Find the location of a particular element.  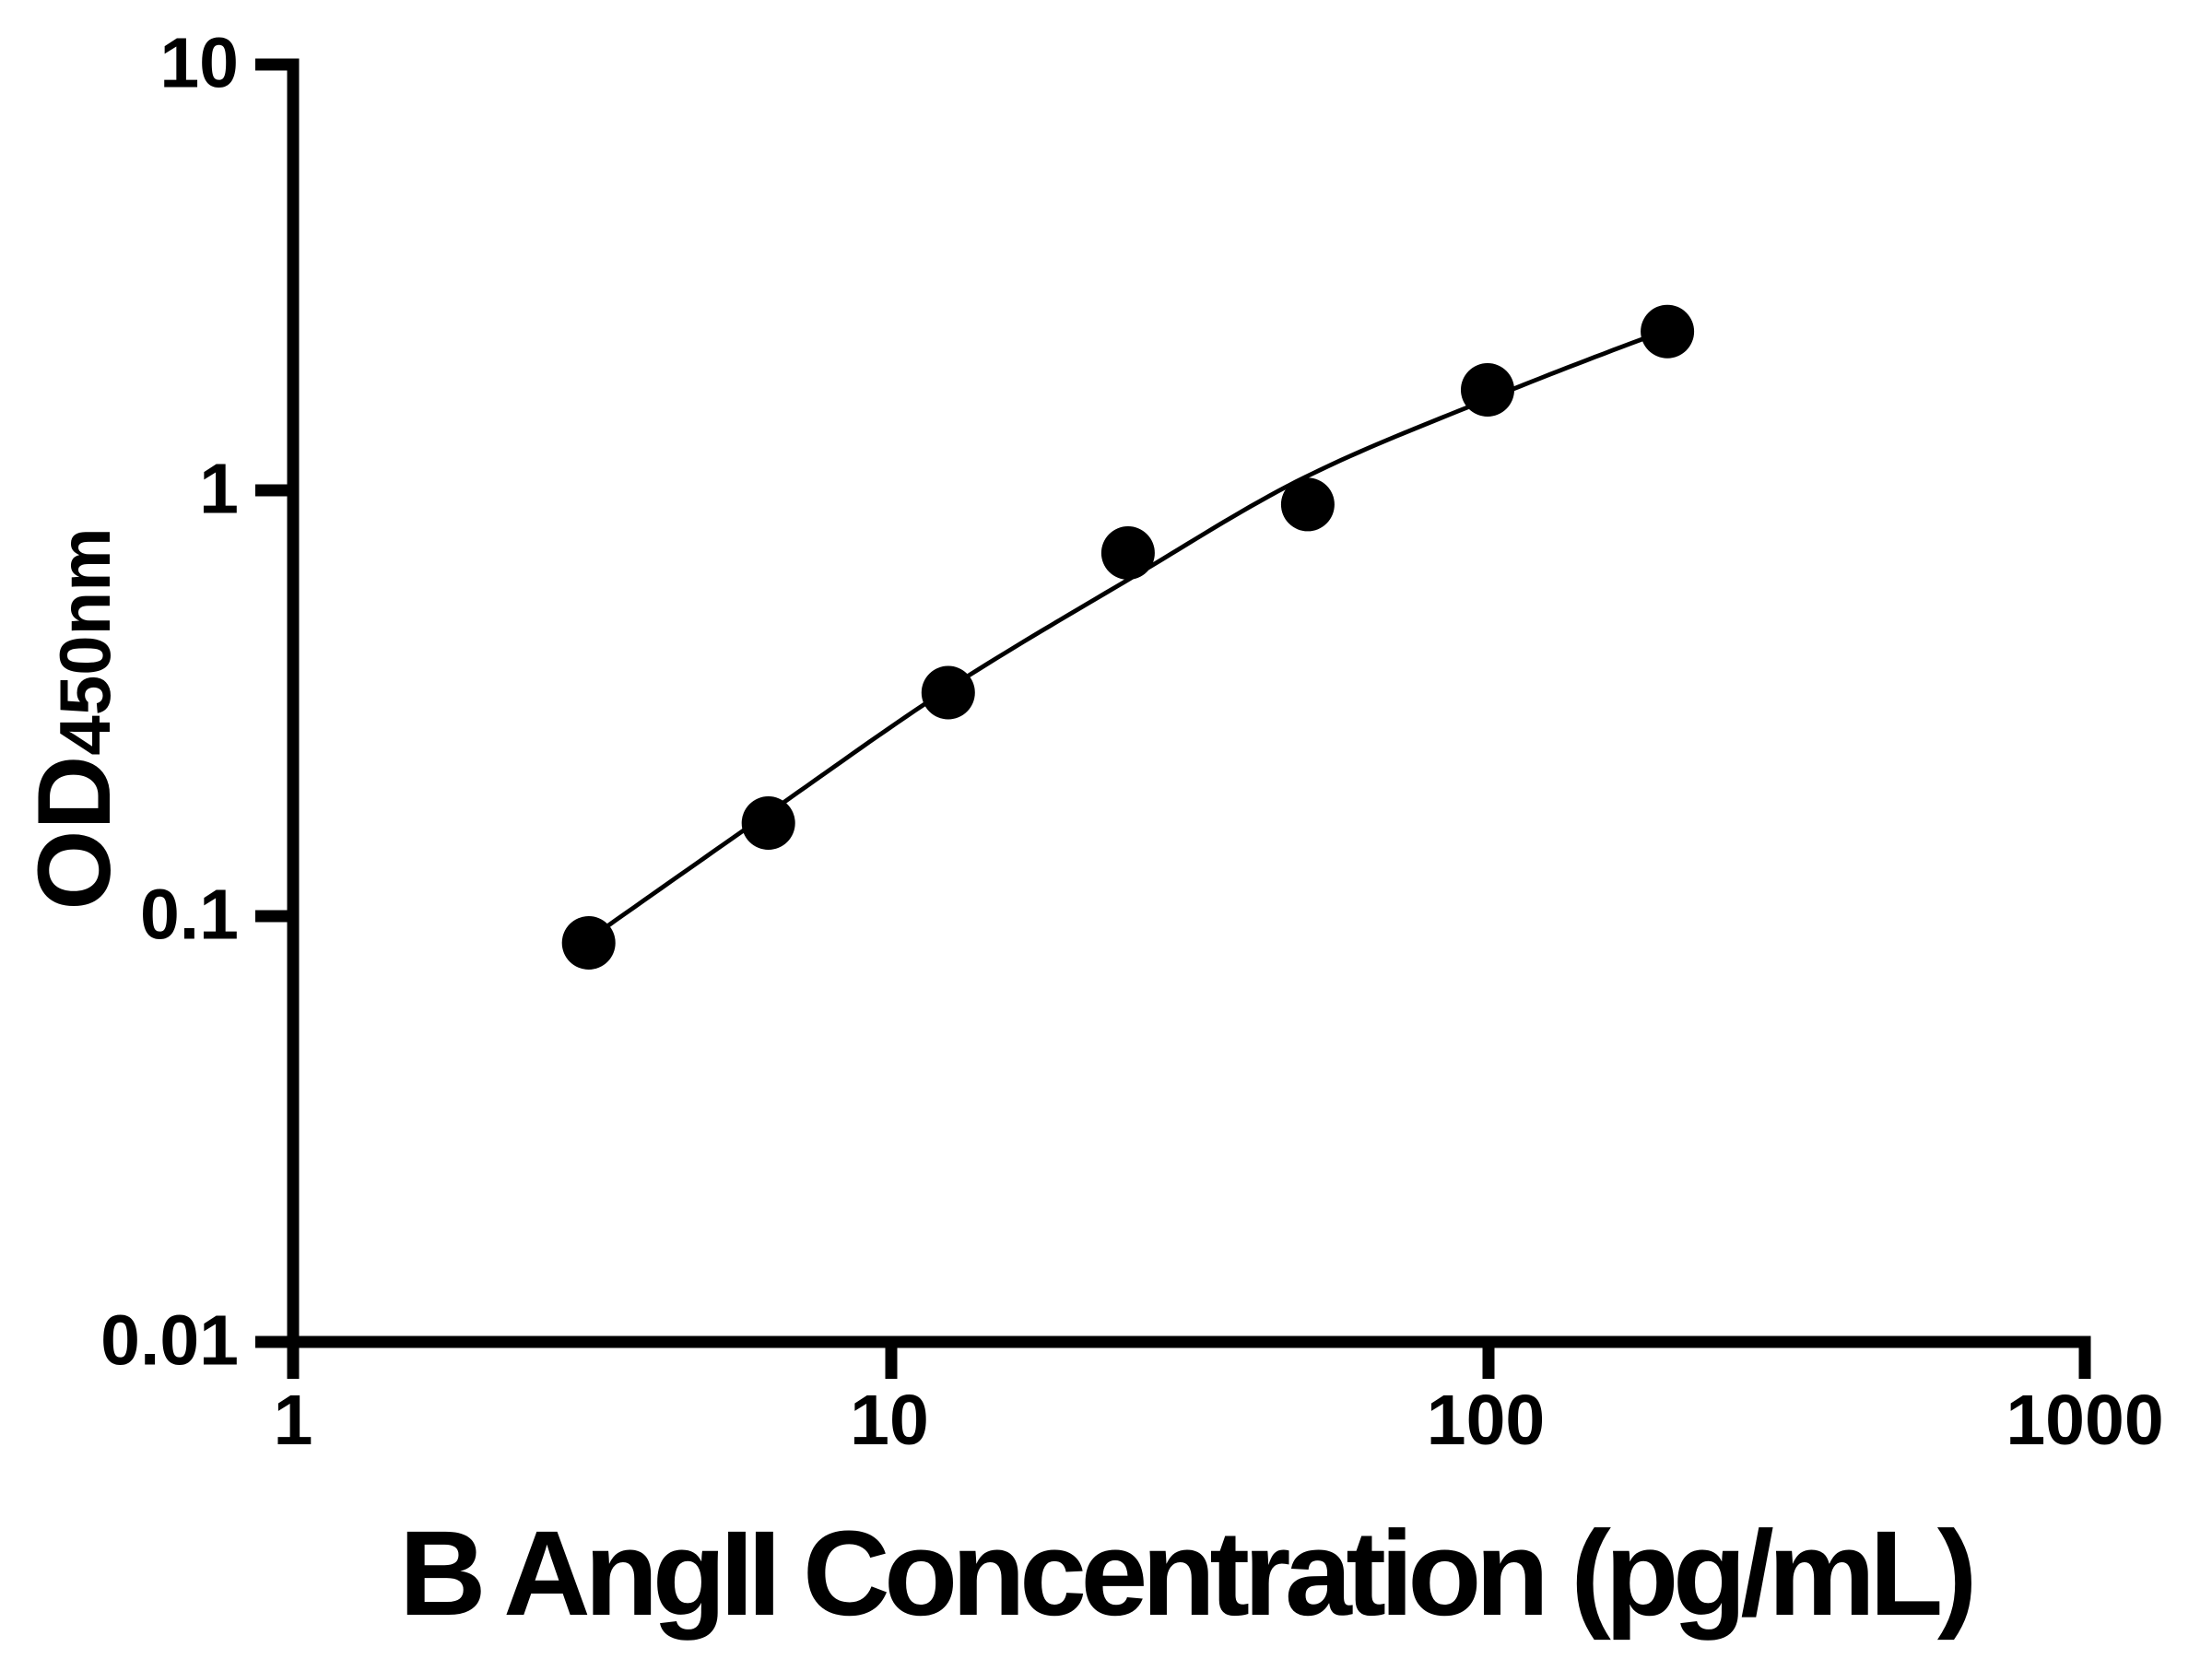

svg-text: 0.1 is located at coordinates (189, 915).